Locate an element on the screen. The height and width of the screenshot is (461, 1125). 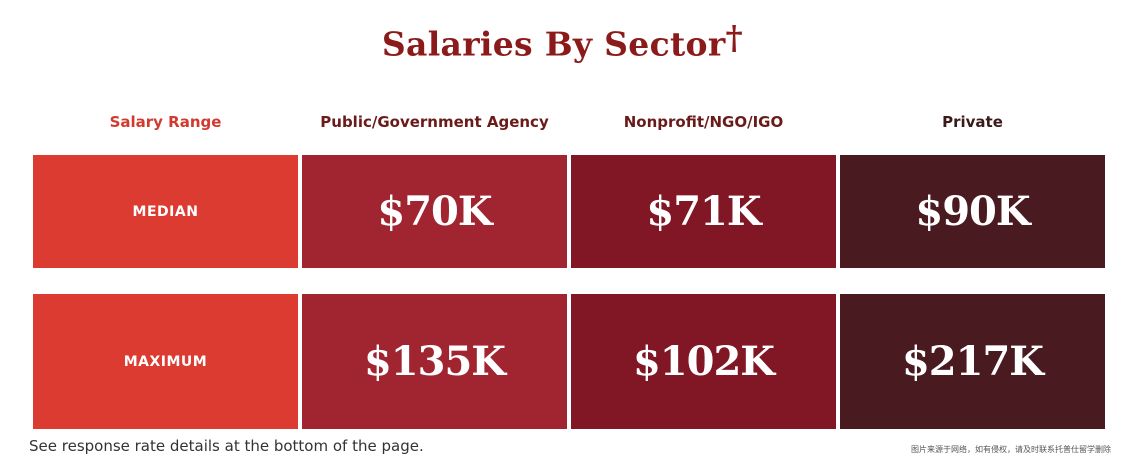
maximum-public-cell: $135K is located at coordinates (434, 361).